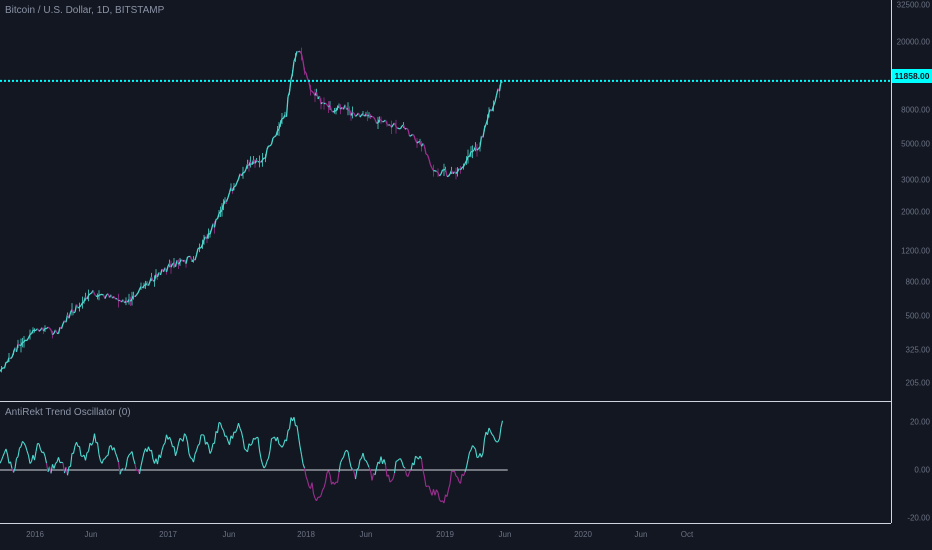 This screenshot has width=932, height=550. What do you see at coordinates (583, 534) in the screenshot?
I see `time-tick: 2020` at bounding box center [583, 534].